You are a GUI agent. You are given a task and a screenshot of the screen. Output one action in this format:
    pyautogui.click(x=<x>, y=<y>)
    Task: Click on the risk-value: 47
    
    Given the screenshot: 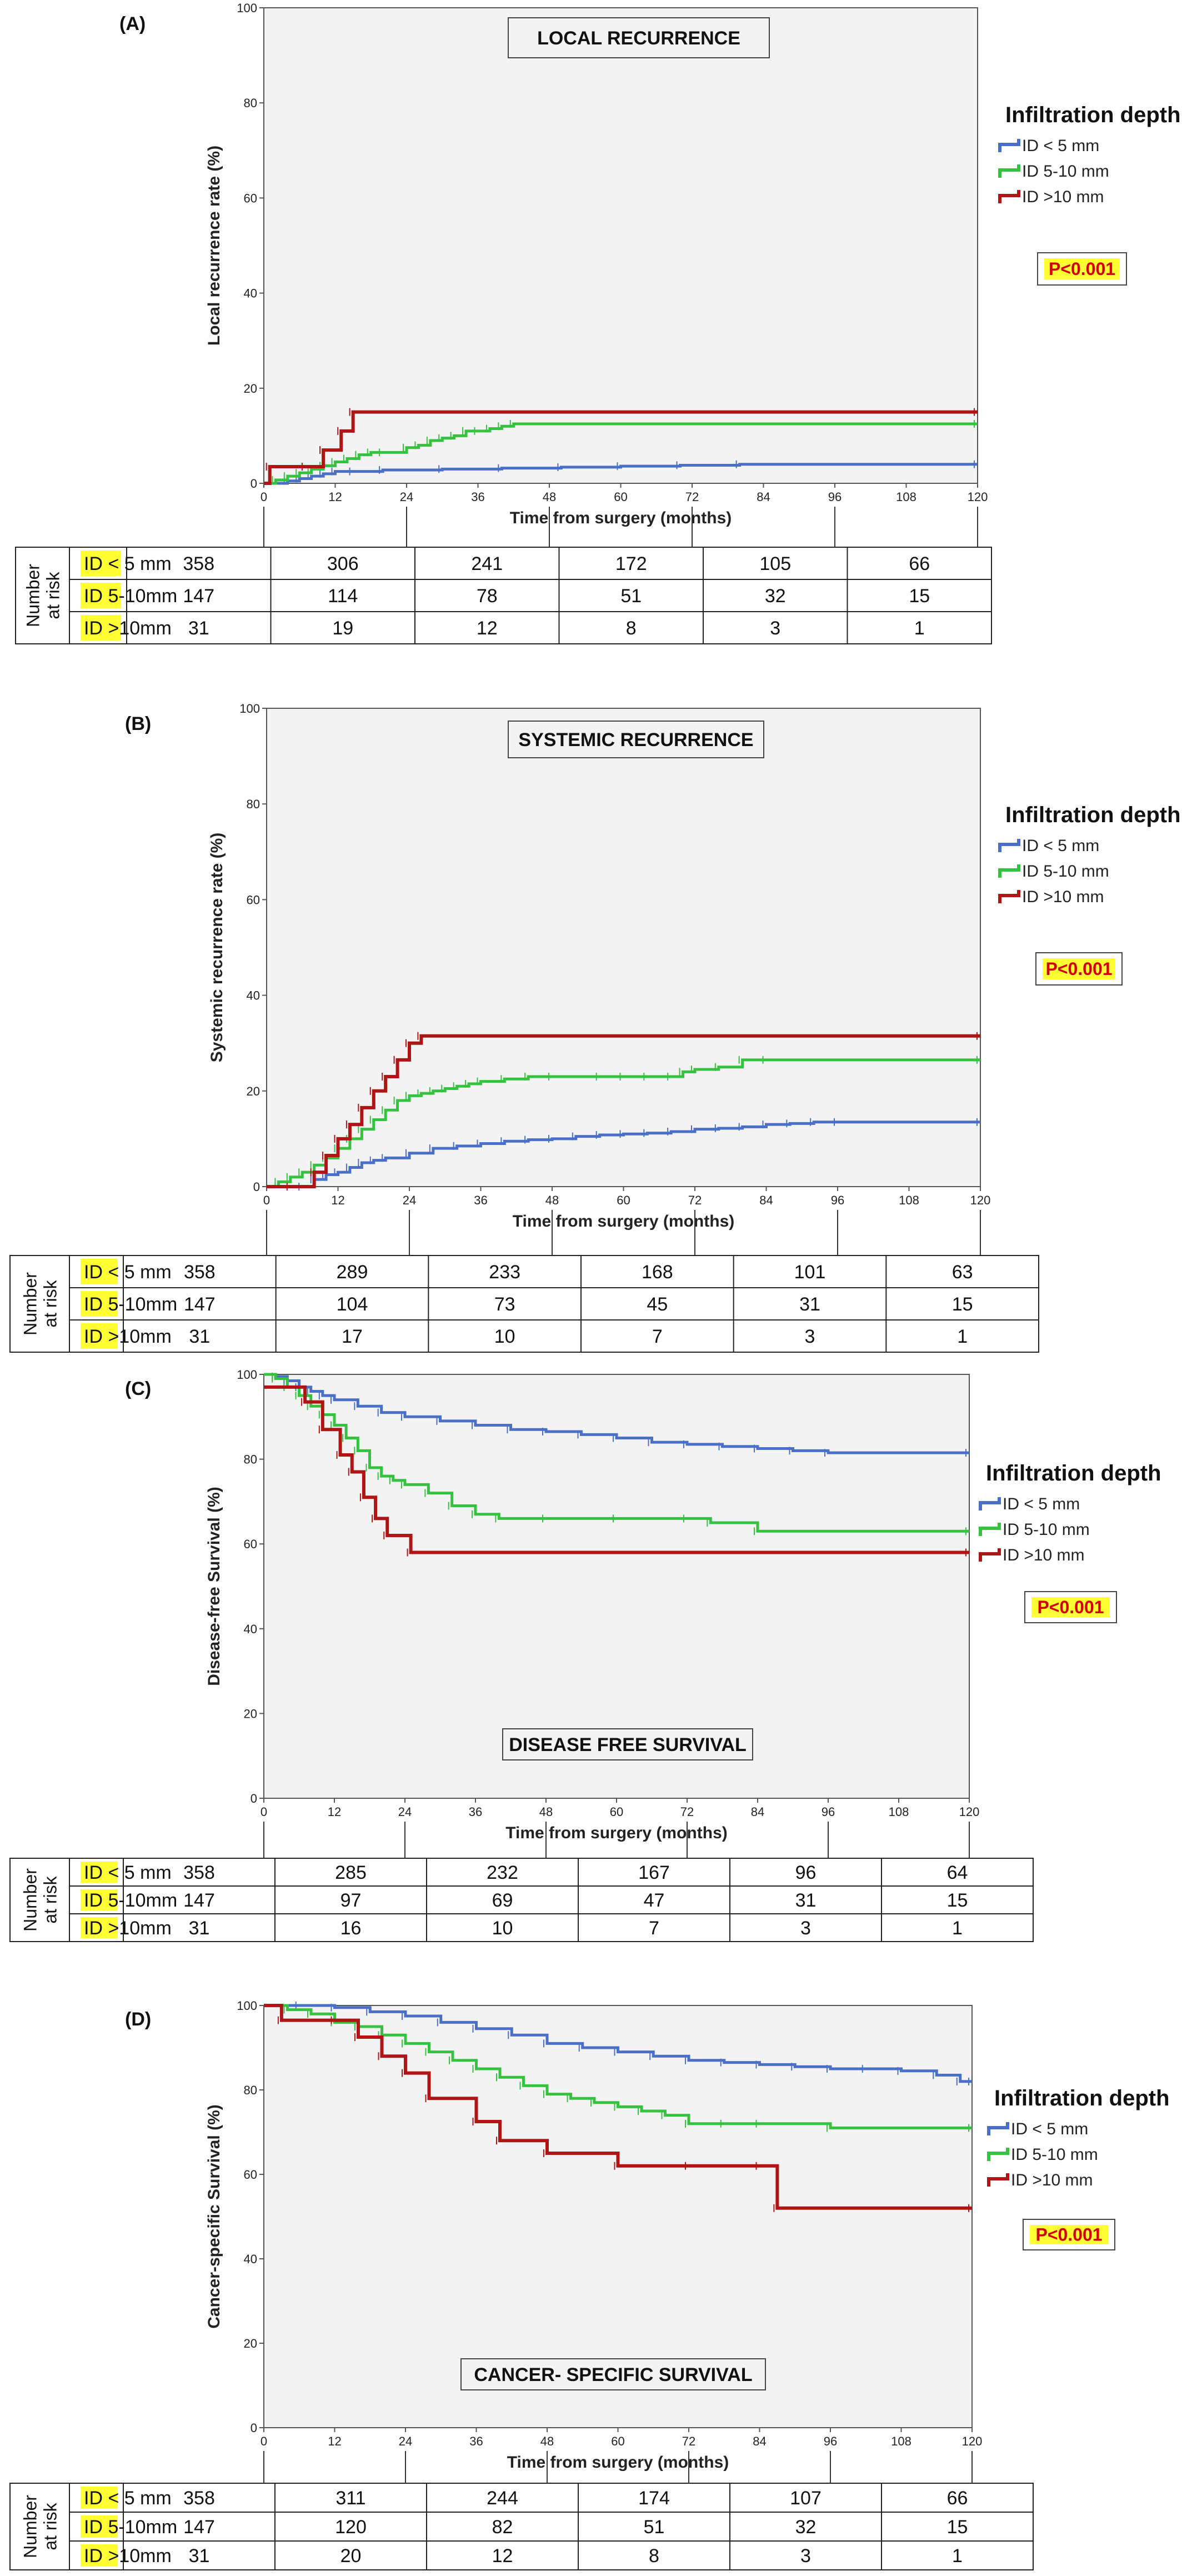 What is the action you would take?
    pyautogui.click(x=654, y=1900)
    